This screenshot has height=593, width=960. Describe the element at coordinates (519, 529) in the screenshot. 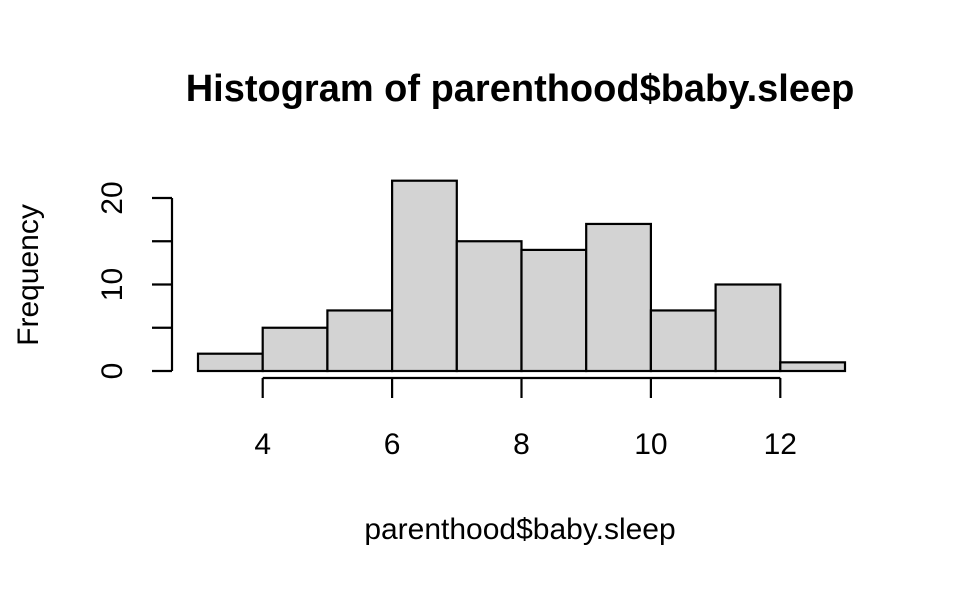

I see `x-axis-label: parenthood$baby.sleep` at that location.